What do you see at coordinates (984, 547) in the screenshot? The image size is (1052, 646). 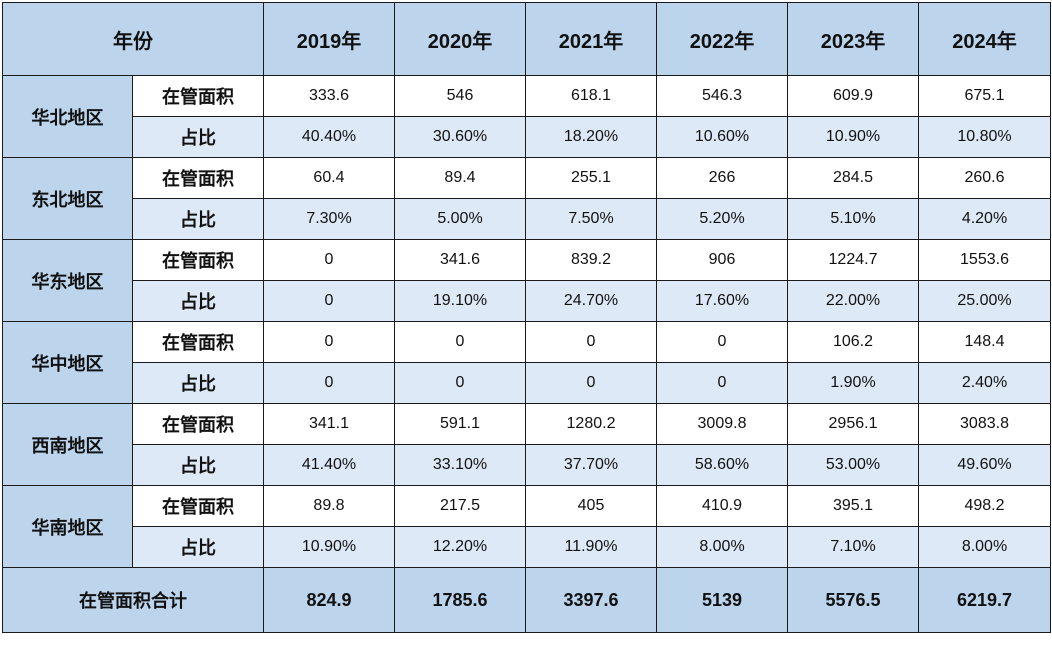 I see `share-cell: 8.00%` at bounding box center [984, 547].